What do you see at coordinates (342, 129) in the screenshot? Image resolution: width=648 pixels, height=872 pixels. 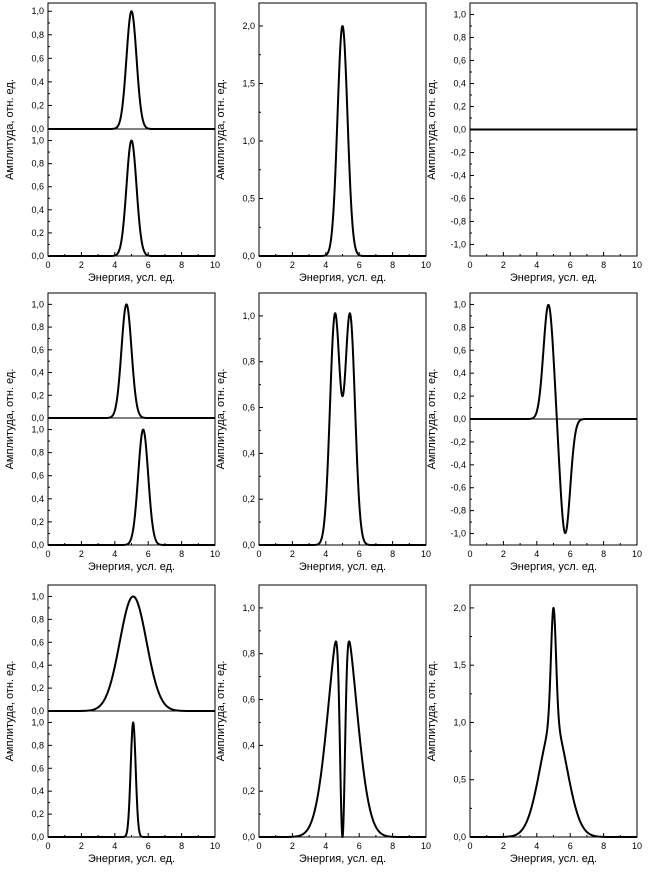 I see `plot-frame` at bounding box center [342, 129].